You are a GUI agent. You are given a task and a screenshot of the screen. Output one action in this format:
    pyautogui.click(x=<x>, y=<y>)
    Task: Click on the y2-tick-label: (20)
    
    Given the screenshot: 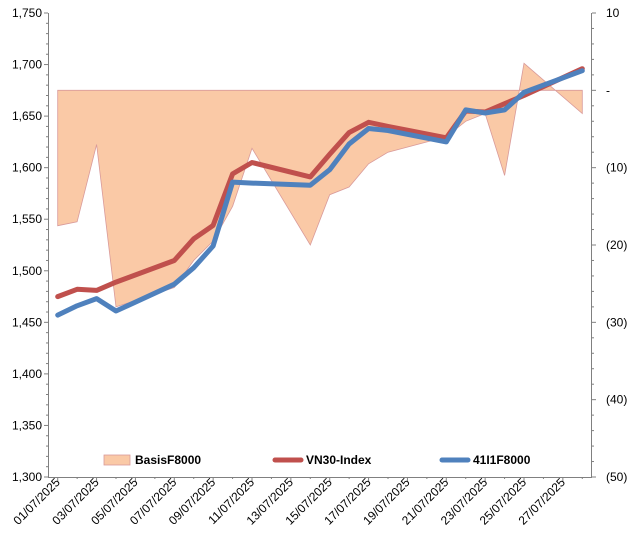 What is the action you would take?
    pyautogui.click(x=616, y=245)
    